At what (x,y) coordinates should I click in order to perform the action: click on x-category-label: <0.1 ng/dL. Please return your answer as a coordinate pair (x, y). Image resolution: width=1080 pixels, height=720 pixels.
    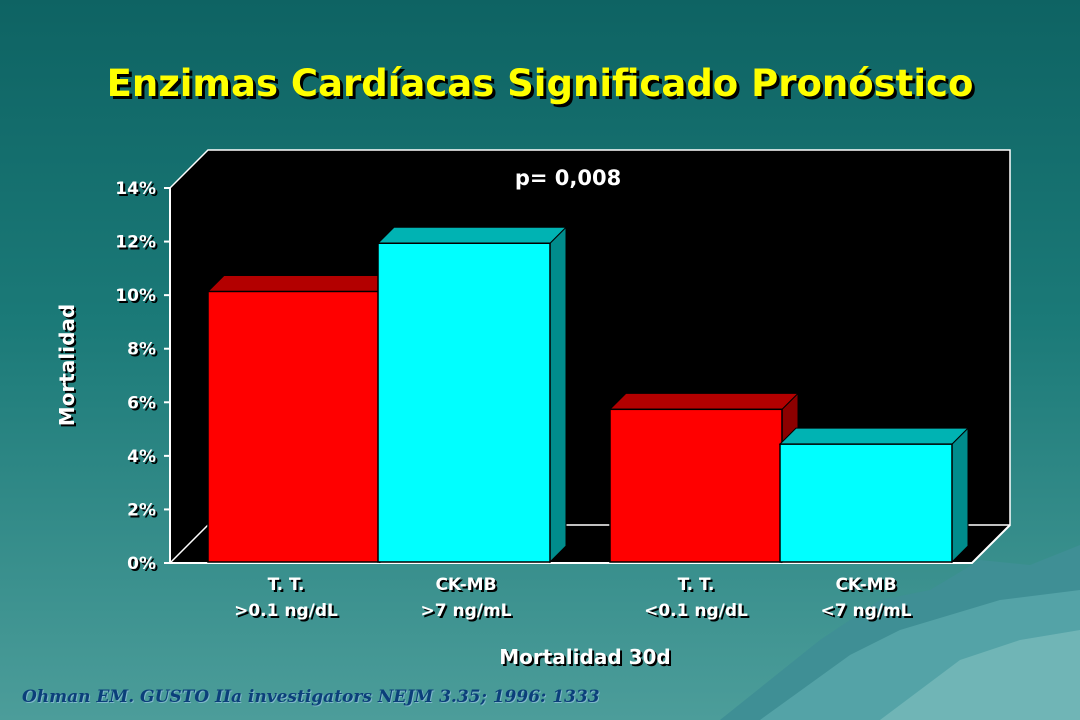
    Looking at the image, I should click on (696, 611).